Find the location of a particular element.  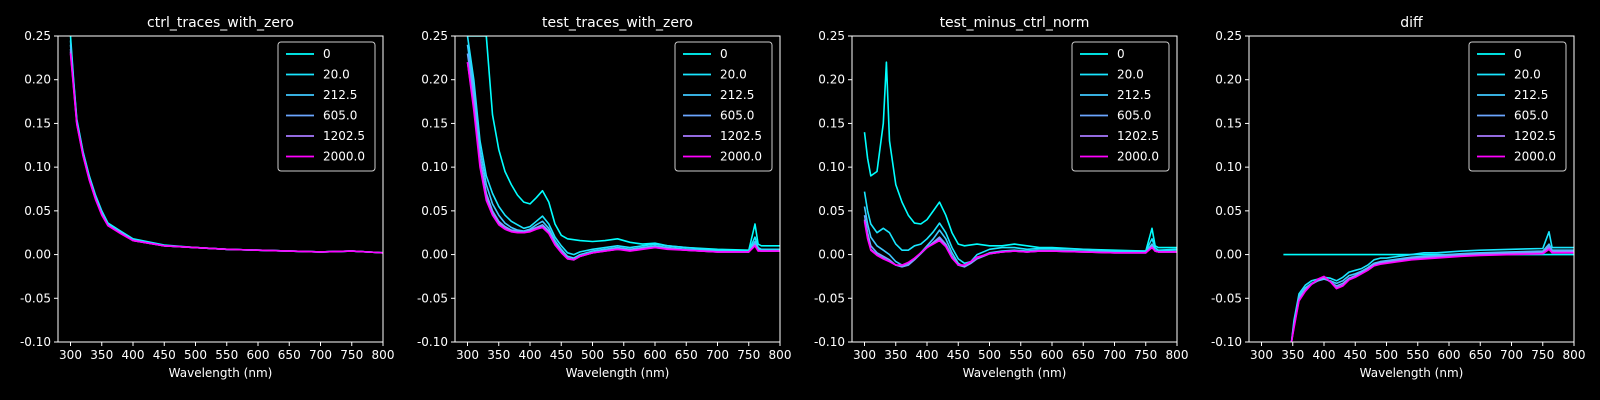

chart-title: diff is located at coordinates (1411, 23).